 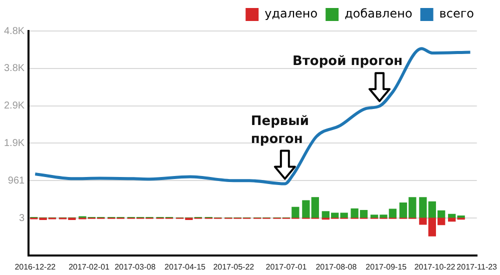 I want to click on legend-label: добавлено, so click(x=378, y=13).